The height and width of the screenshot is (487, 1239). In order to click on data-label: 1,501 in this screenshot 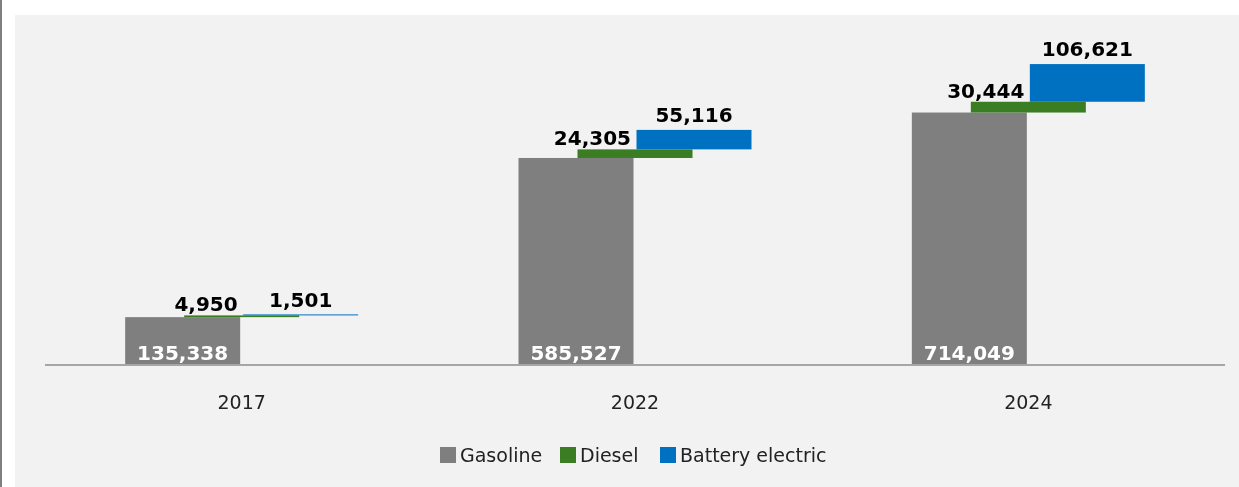, I will do `click(301, 299)`.